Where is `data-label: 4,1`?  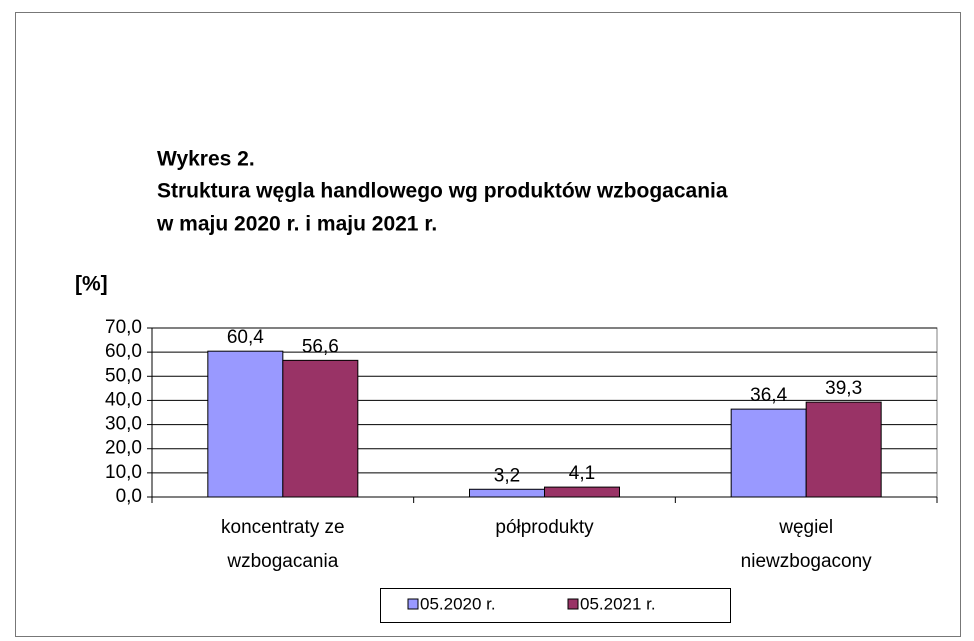
data-label: 4,1 is located at coordinates (582, 473).